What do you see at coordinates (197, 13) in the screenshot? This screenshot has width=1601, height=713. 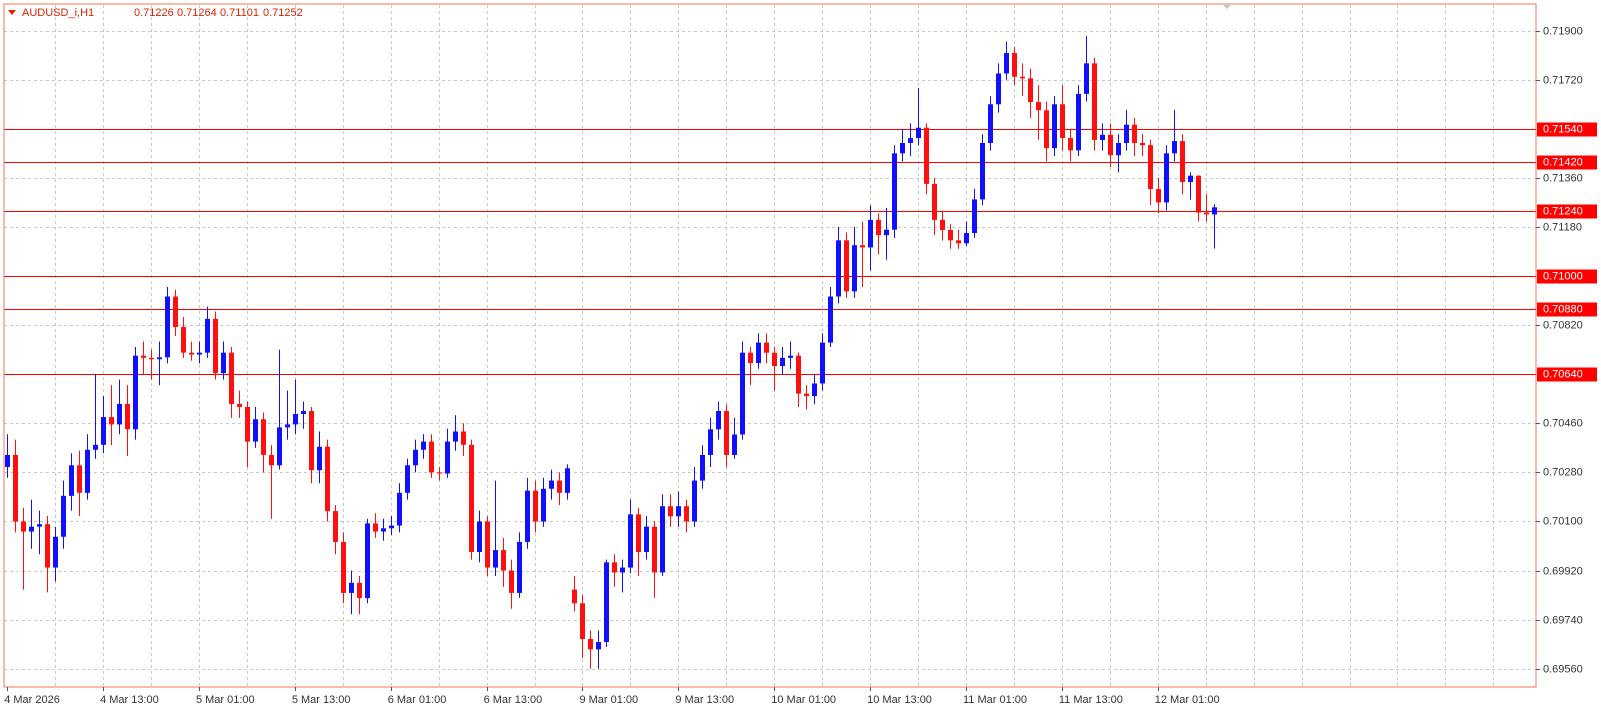 I see `ohlc-high: 0.71264` at bounding box center [197, 13].